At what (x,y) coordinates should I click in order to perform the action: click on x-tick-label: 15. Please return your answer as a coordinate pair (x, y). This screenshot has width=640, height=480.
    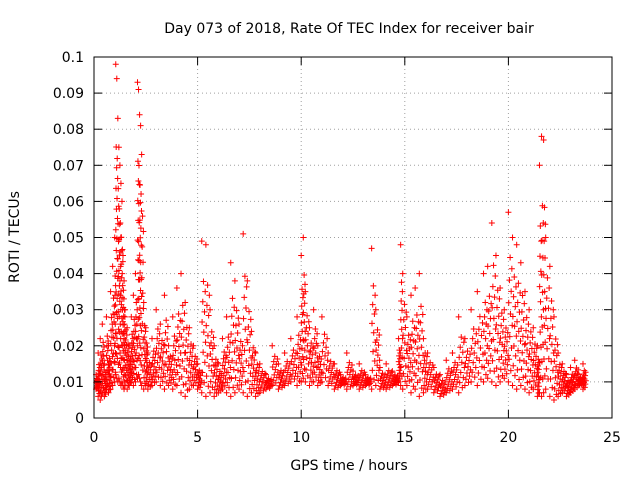
    Looking at the image, I should click on (405, 438).